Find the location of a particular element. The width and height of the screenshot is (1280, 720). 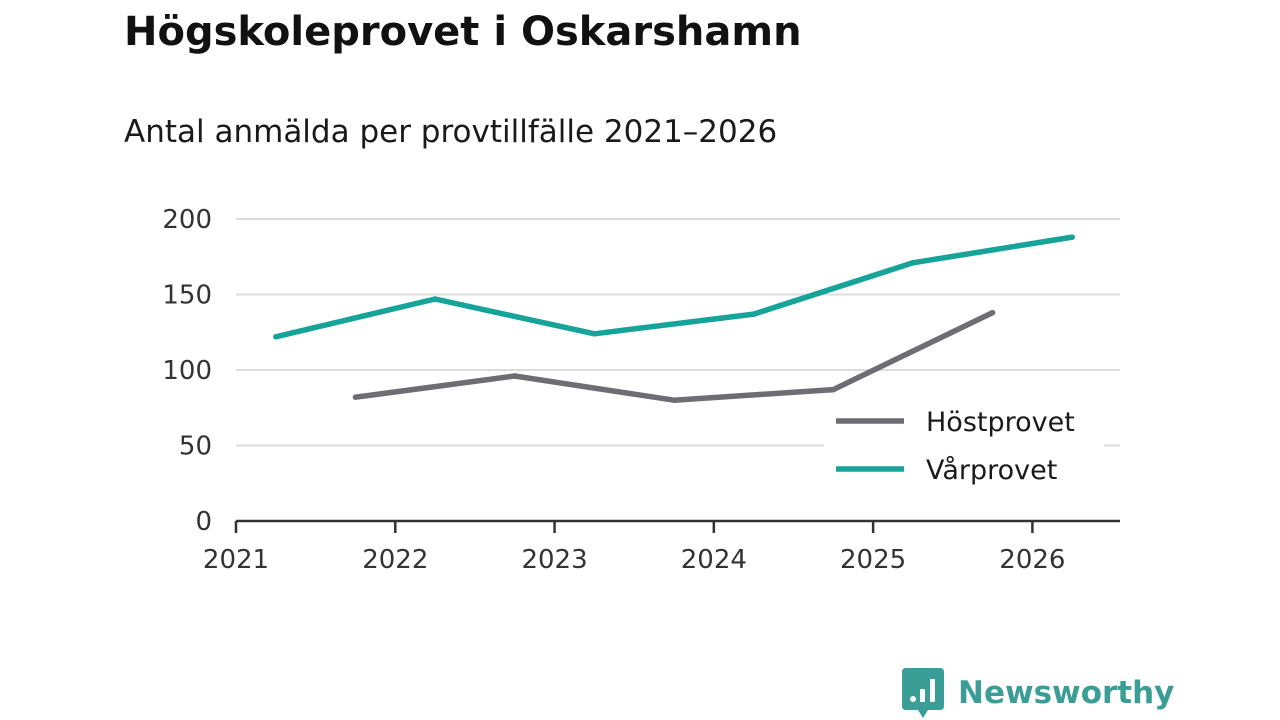

x-tick-label: 2024 is located at coordinates (714, 560).